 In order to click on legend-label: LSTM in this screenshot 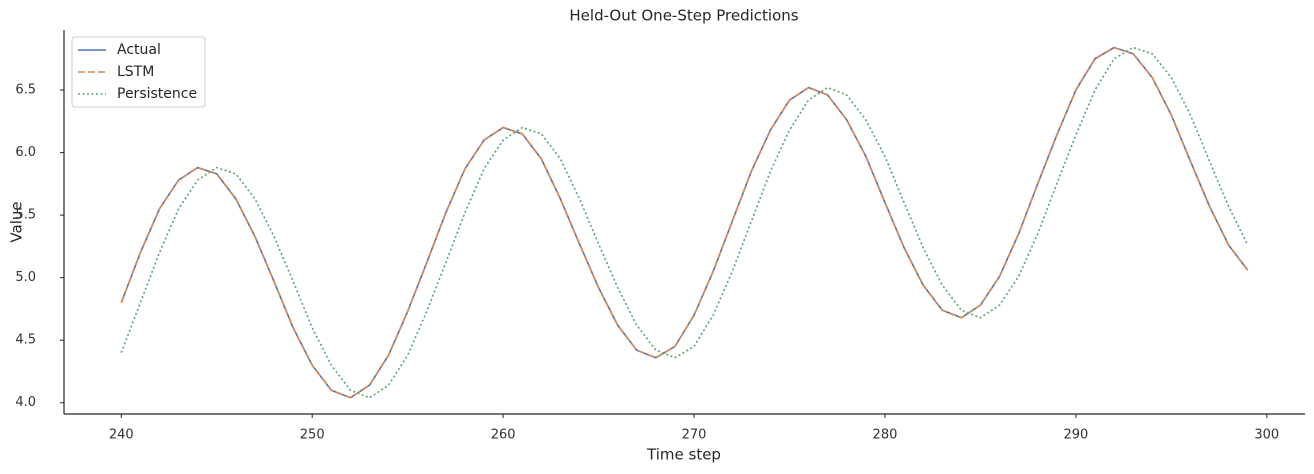, I will do `click(135, 72)`.